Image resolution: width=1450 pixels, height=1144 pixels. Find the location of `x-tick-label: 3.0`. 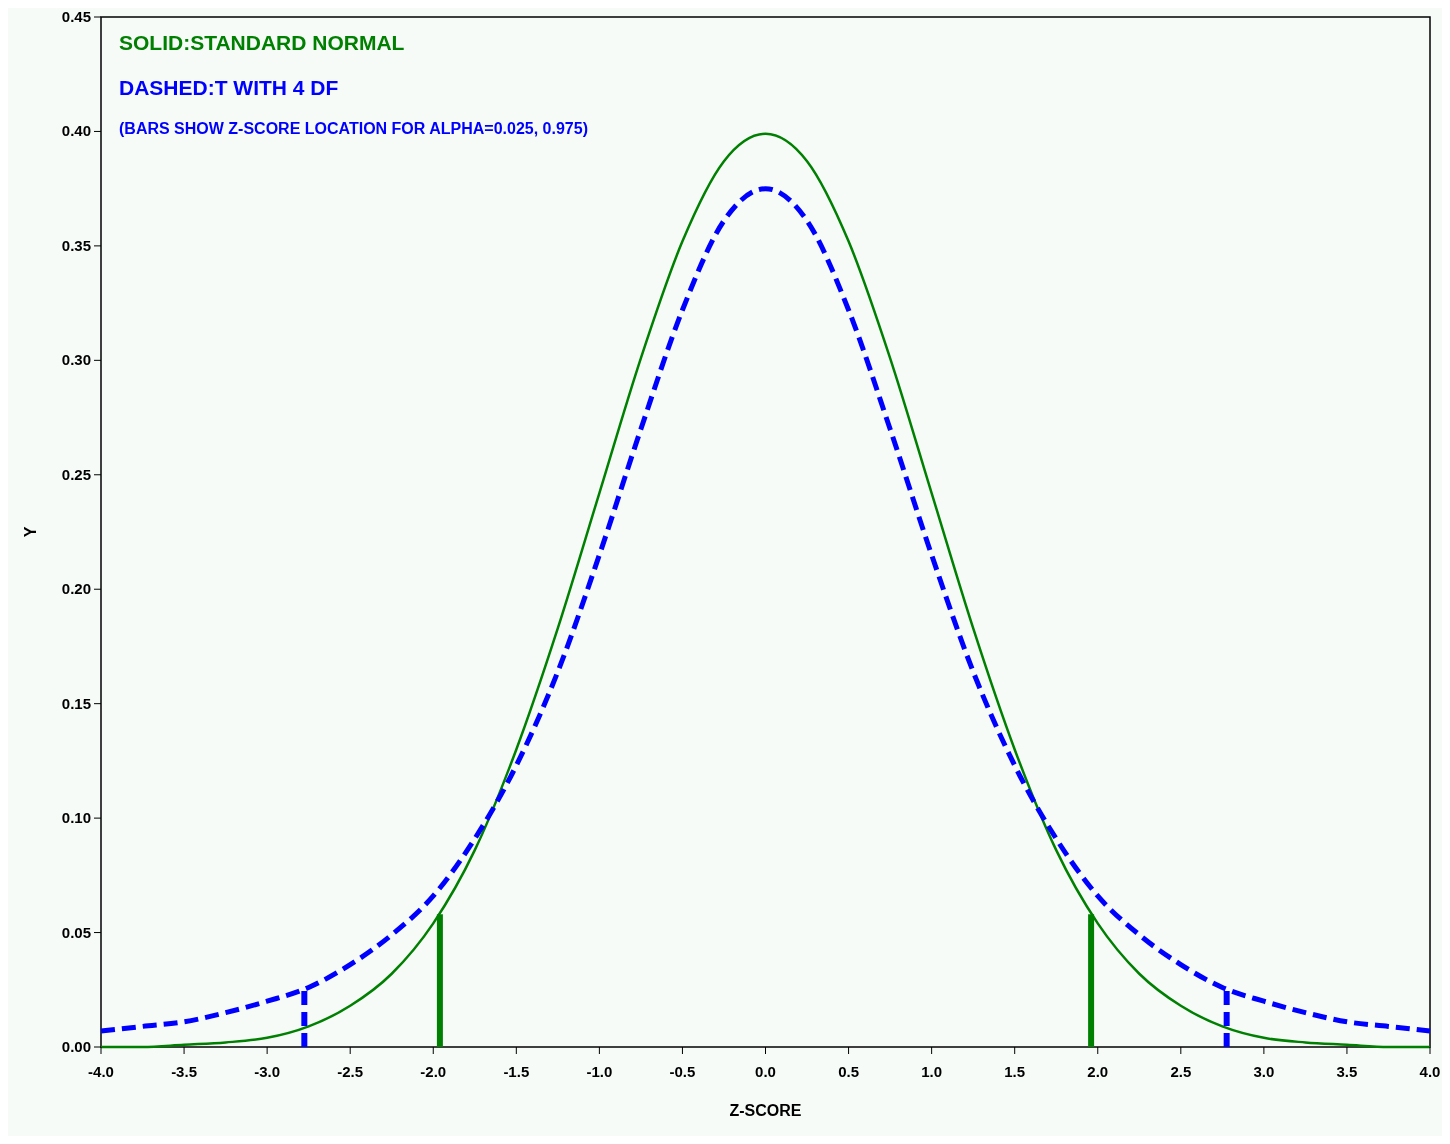

x-tick-label: 3.0 is located at coordinates (1264, 1071).